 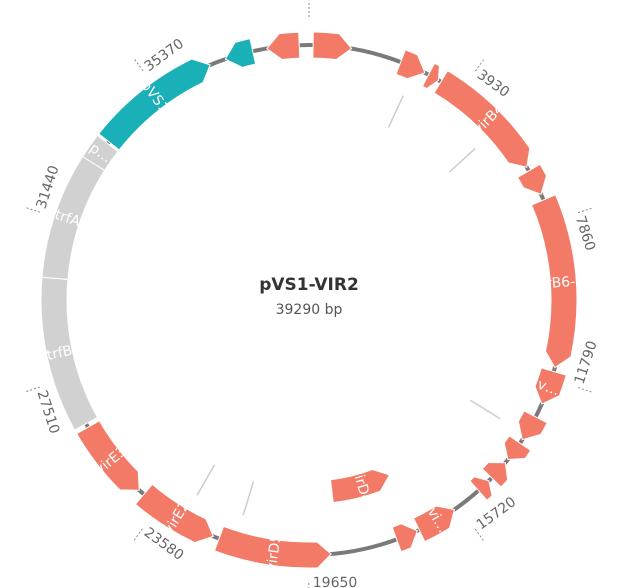 I want to click on feature-label: virD5, so click(x=274, y=552).